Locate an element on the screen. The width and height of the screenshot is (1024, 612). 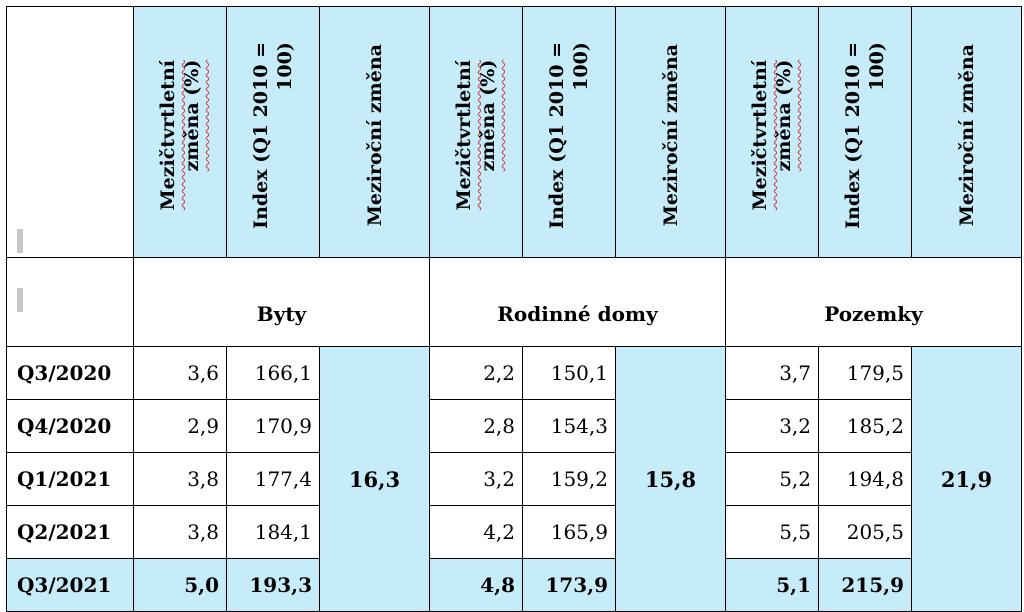
table-row: Q2/2021 3,8 184,1 4,2 165,9 5,5 205,5 is located at coordinates (514, 532).